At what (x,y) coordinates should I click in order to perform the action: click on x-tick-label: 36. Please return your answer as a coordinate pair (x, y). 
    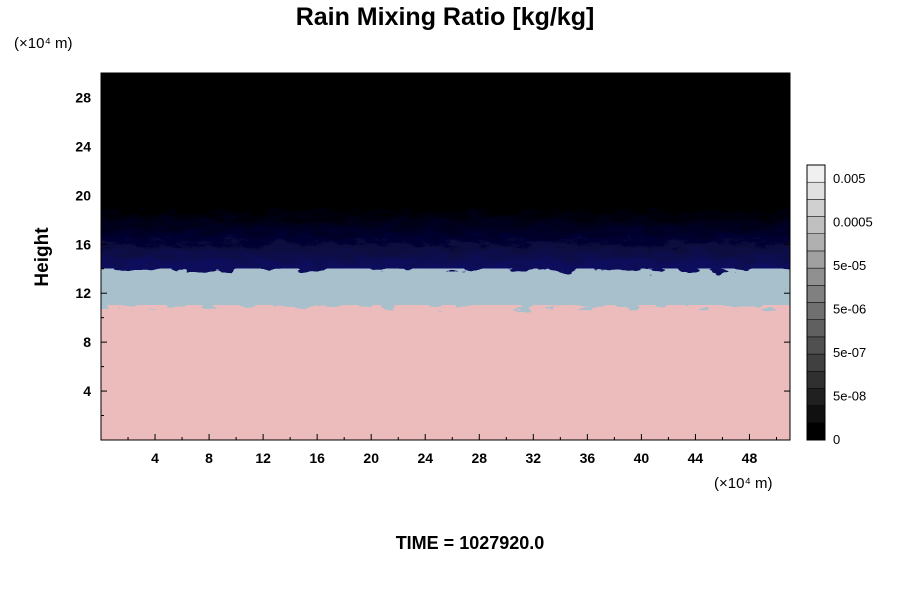
    Looking at the image, I should click on (588, 458).